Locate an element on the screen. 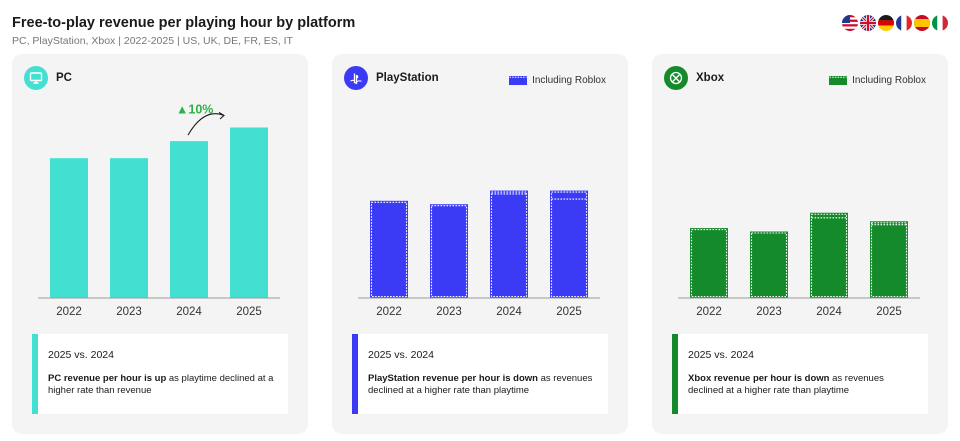 The height and width of the screenshot is (441, 960). monitor-icon is located at coordinates (36, 78).